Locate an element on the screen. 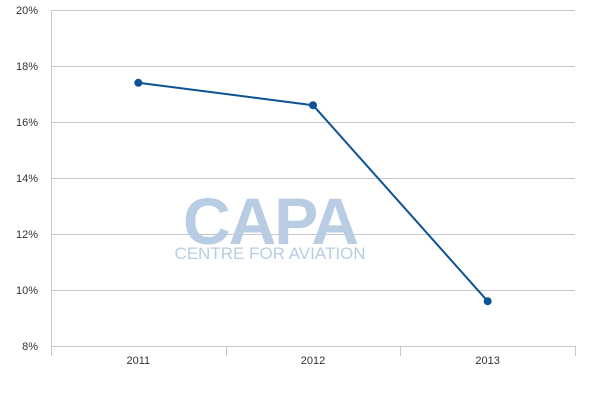  y-tick-label: 8% is located at coordinates (30, 347).